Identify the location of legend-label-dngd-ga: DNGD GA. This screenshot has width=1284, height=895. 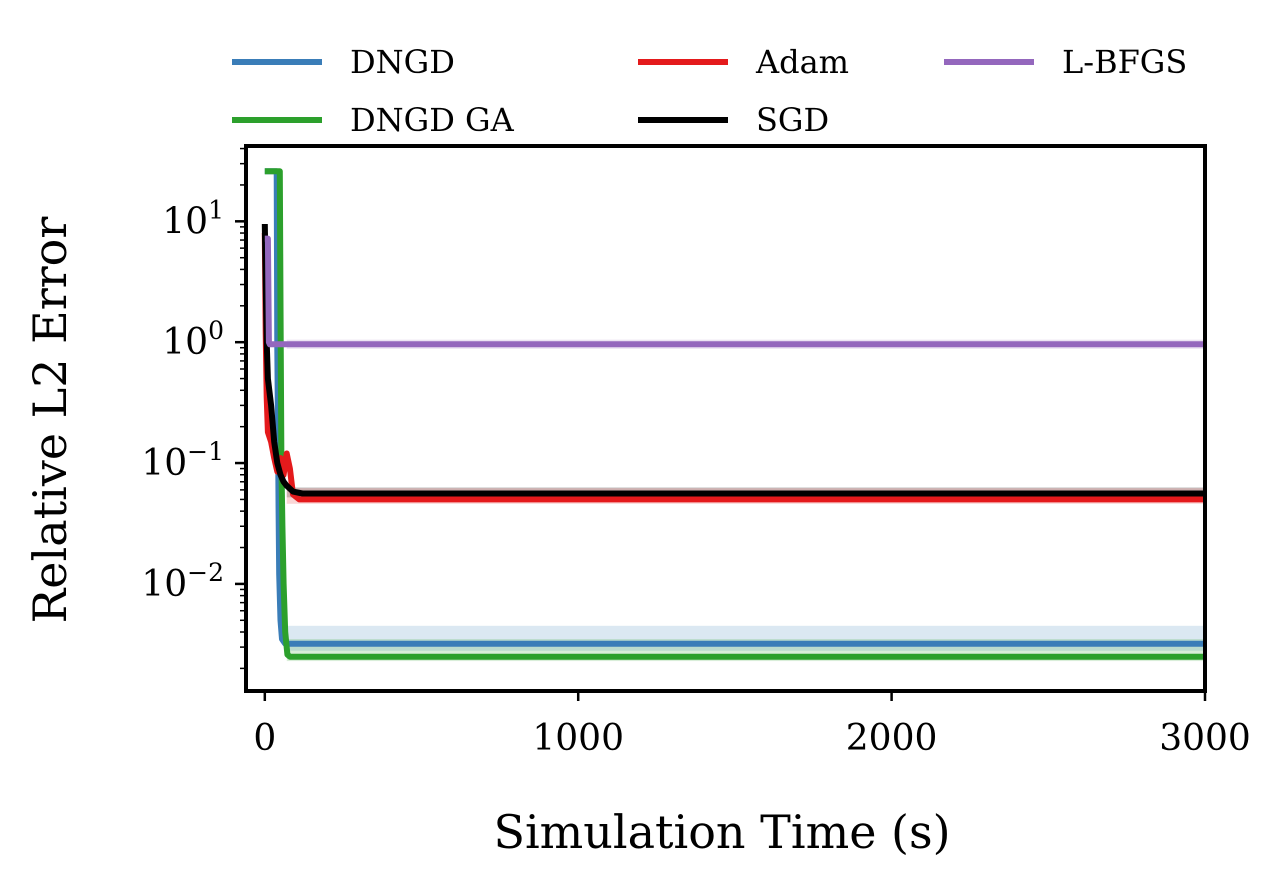
(432, 120).